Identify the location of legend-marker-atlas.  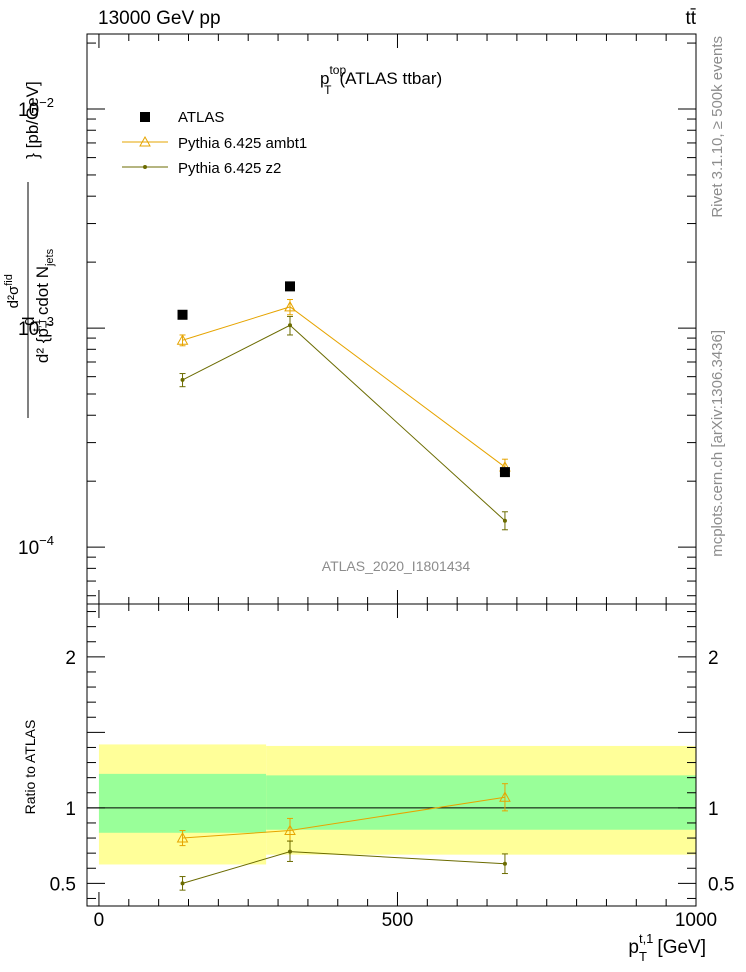
(145, 117).